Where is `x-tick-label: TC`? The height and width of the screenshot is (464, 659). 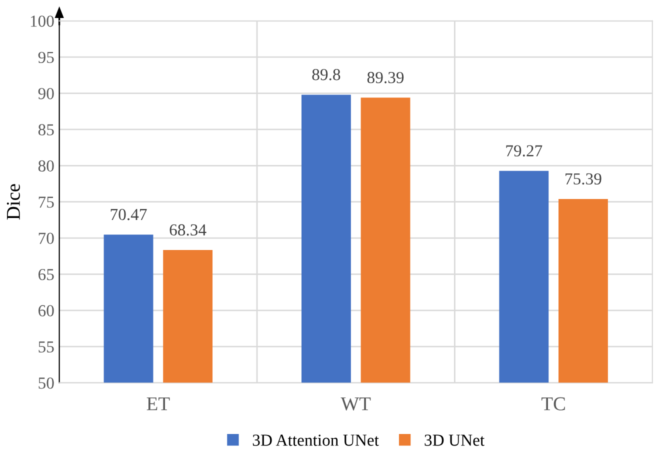 x-tick-label: TC is located at coordinates (553, 403).